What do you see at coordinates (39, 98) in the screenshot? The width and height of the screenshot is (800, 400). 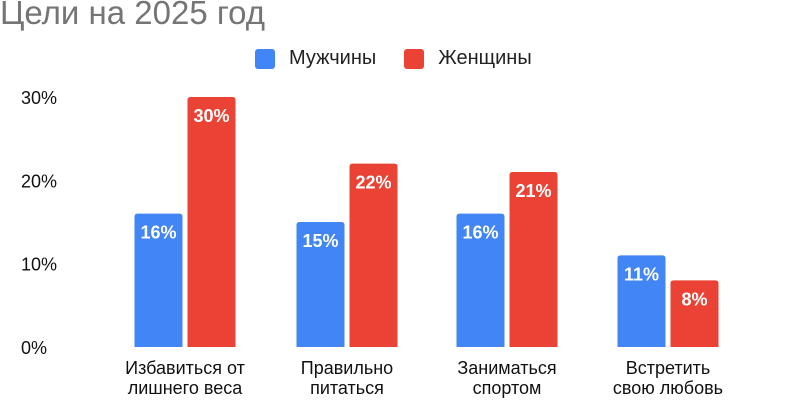 I see `y-tick-label: 30%` at bounding box center [39, 98].